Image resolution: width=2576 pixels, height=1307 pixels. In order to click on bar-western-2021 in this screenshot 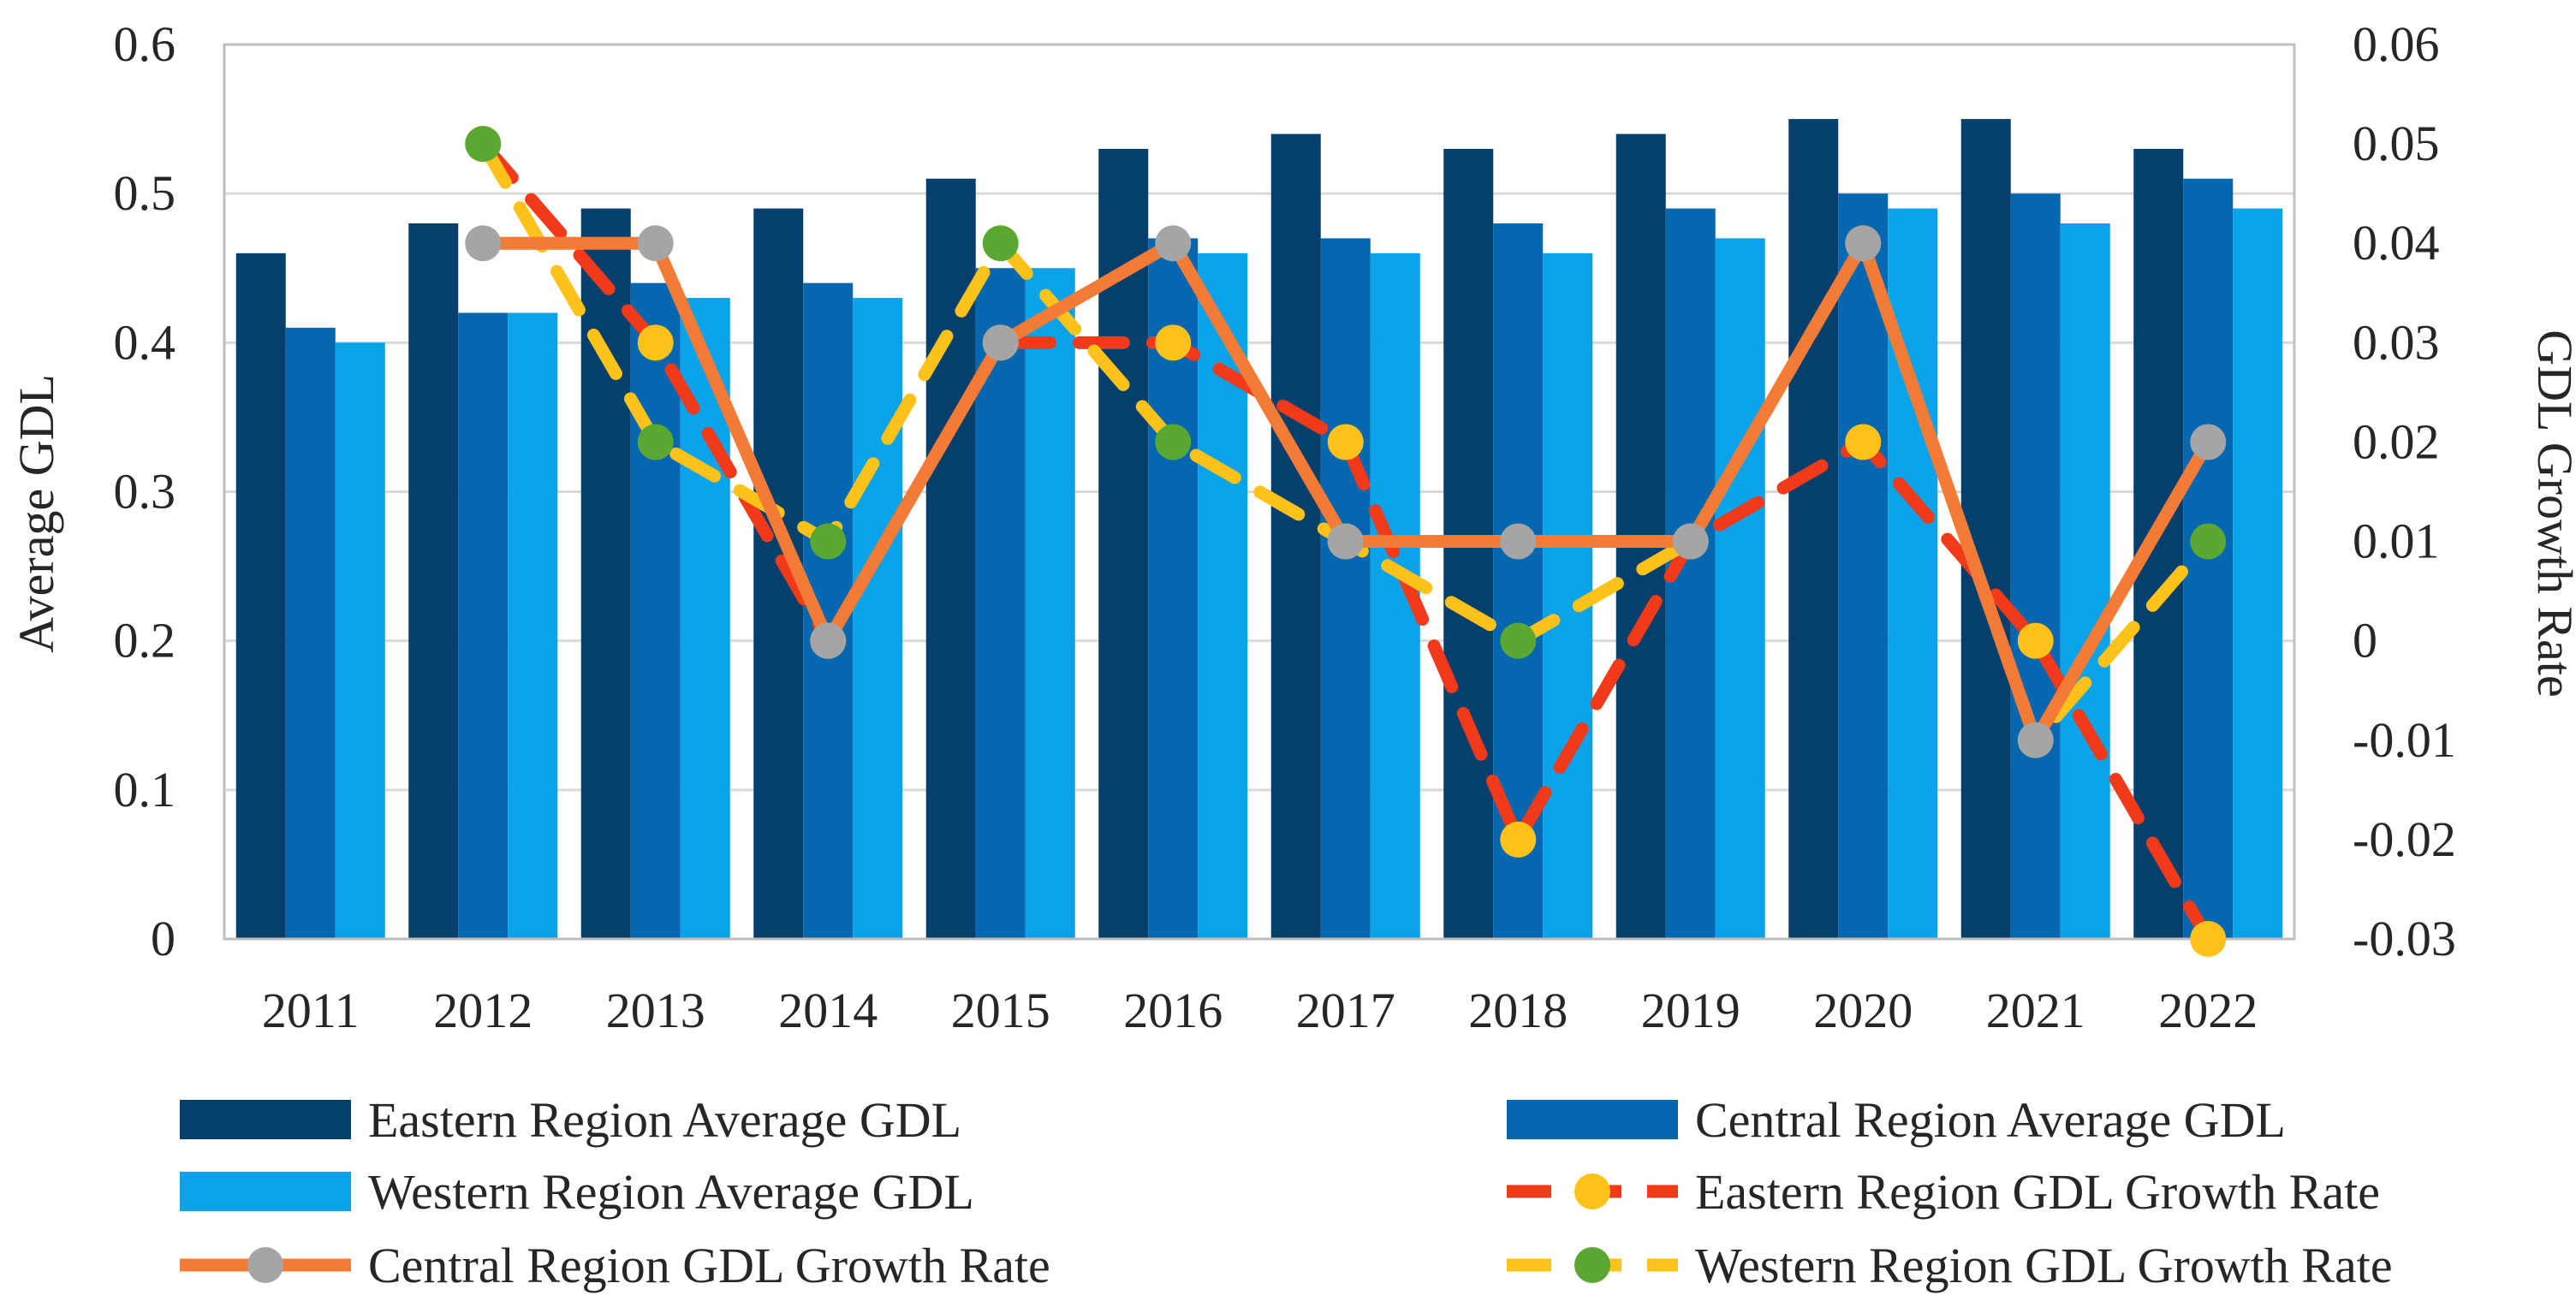, I will do `click(2085, 581)`.